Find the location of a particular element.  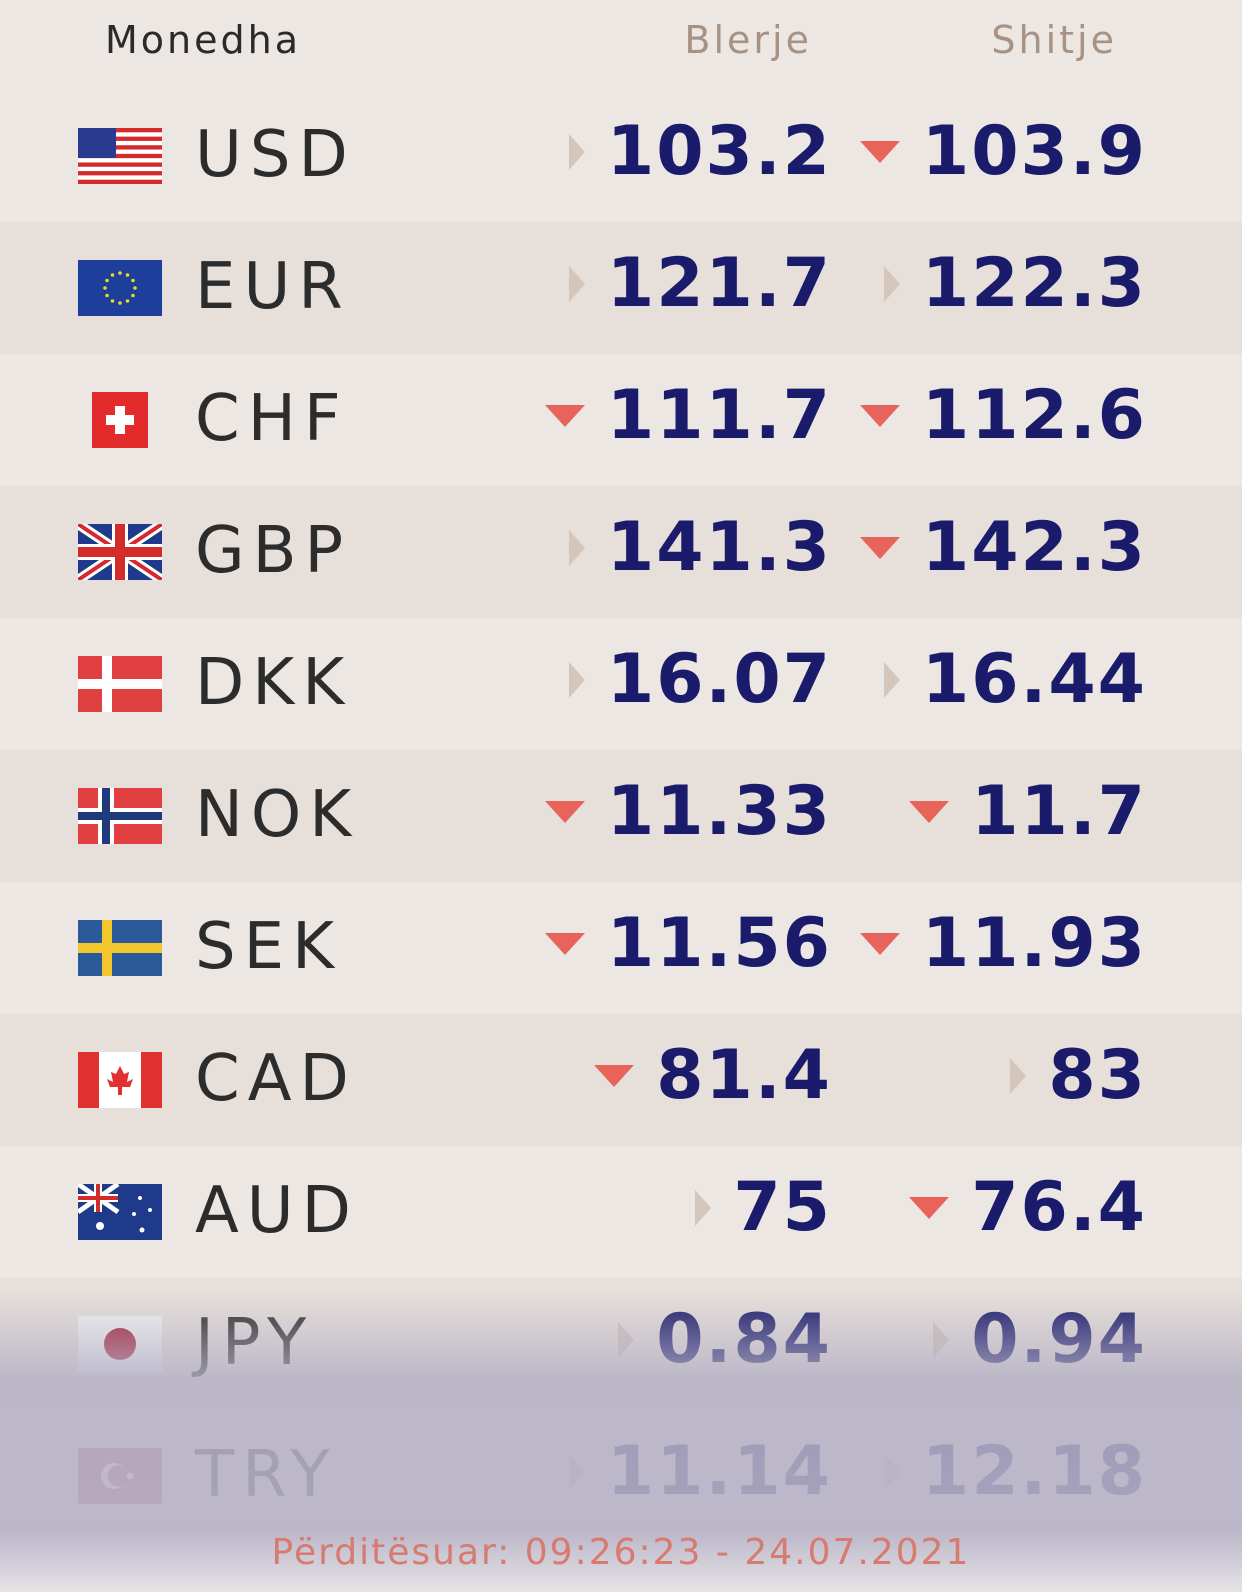

buy-value: 81.4 is located at coordinates (744, 1075).